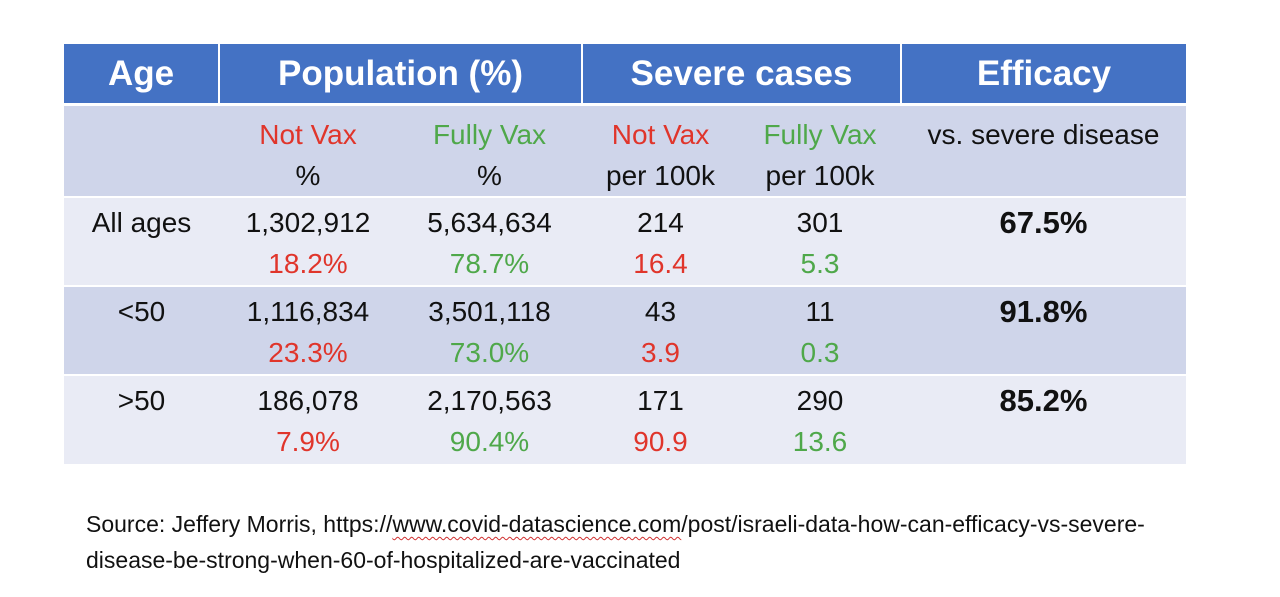  I want to click on count-value: 2,170,563, so click(489, 400).